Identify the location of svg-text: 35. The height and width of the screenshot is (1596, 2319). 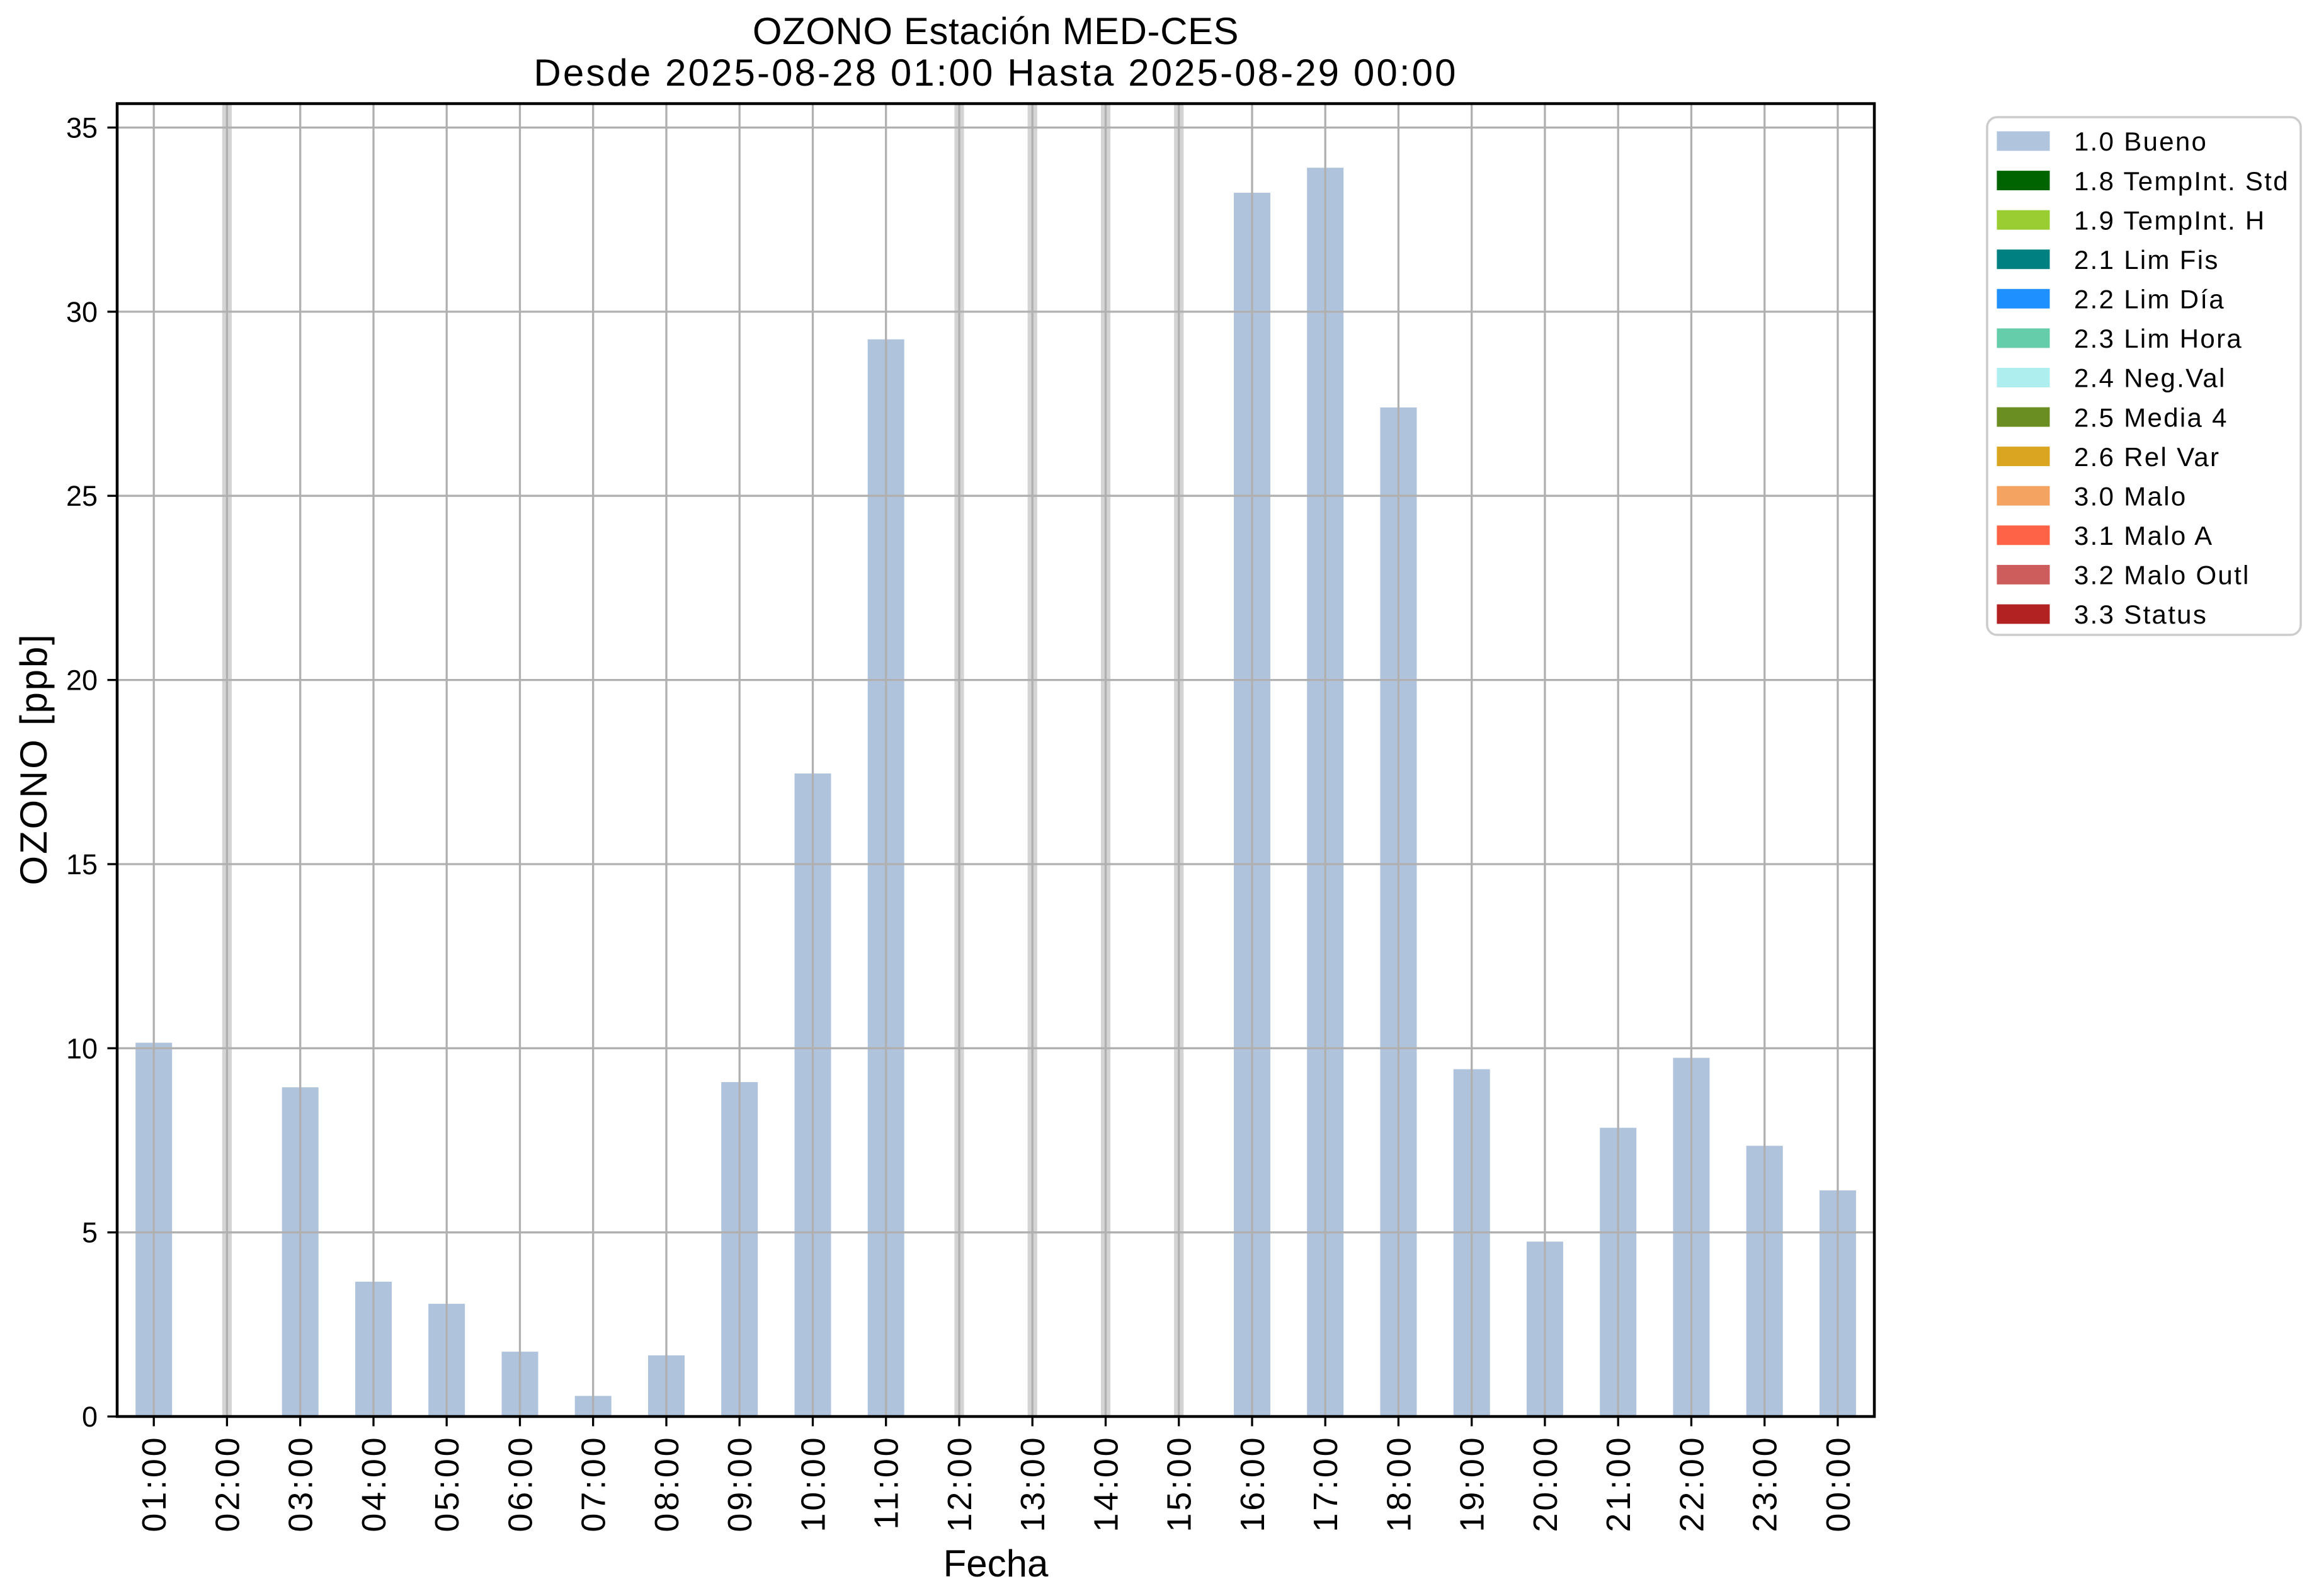
(82, 128).